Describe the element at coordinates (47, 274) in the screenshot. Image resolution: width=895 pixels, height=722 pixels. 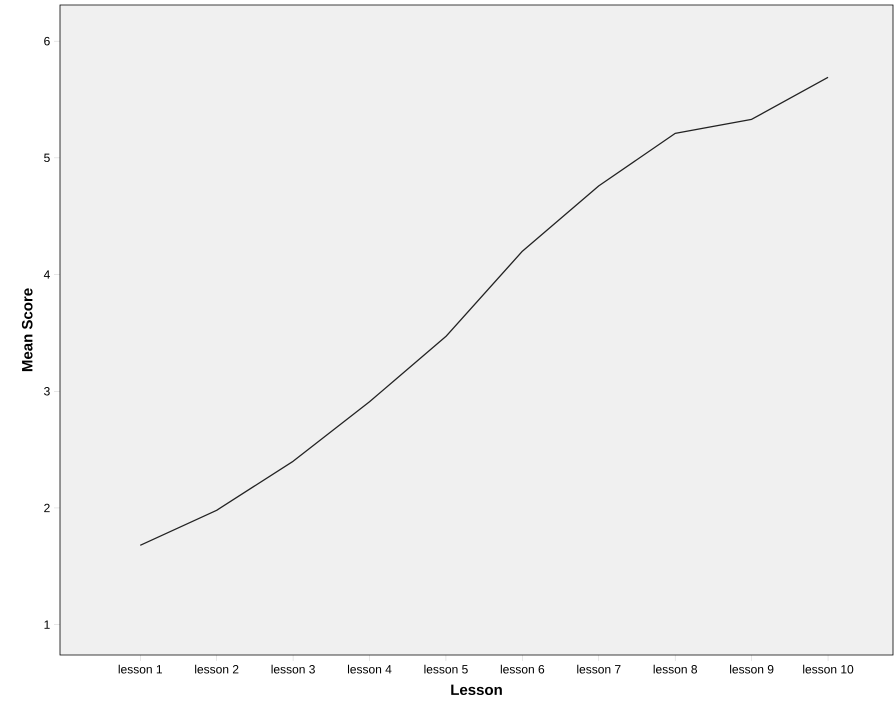
I see `y-tick-label: 4` at that location.